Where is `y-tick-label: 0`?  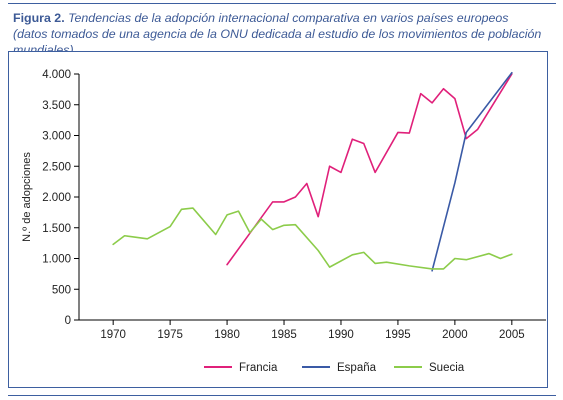 y-tick-label: 0 is located at coordinates (68, 321).